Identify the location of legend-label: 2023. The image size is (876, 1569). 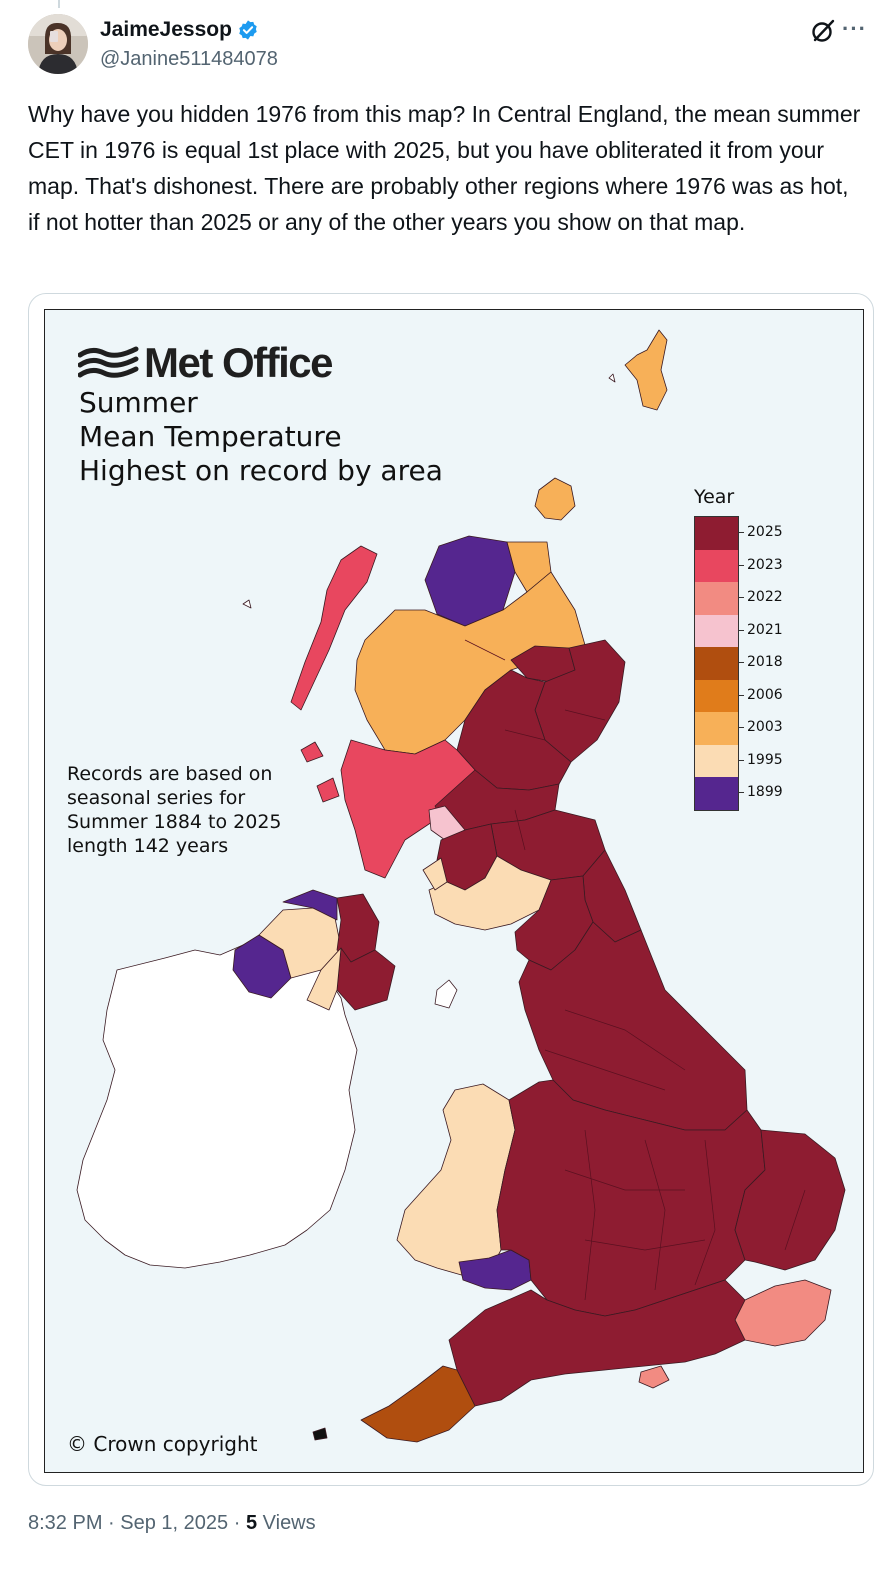
(761, 565).